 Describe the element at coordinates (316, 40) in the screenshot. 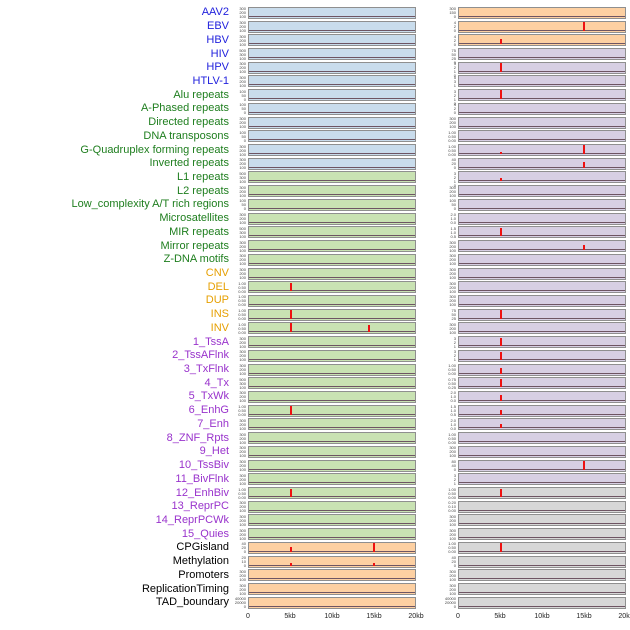

I see `track-row: HBV 300 200 100 4 2 0` at that location.